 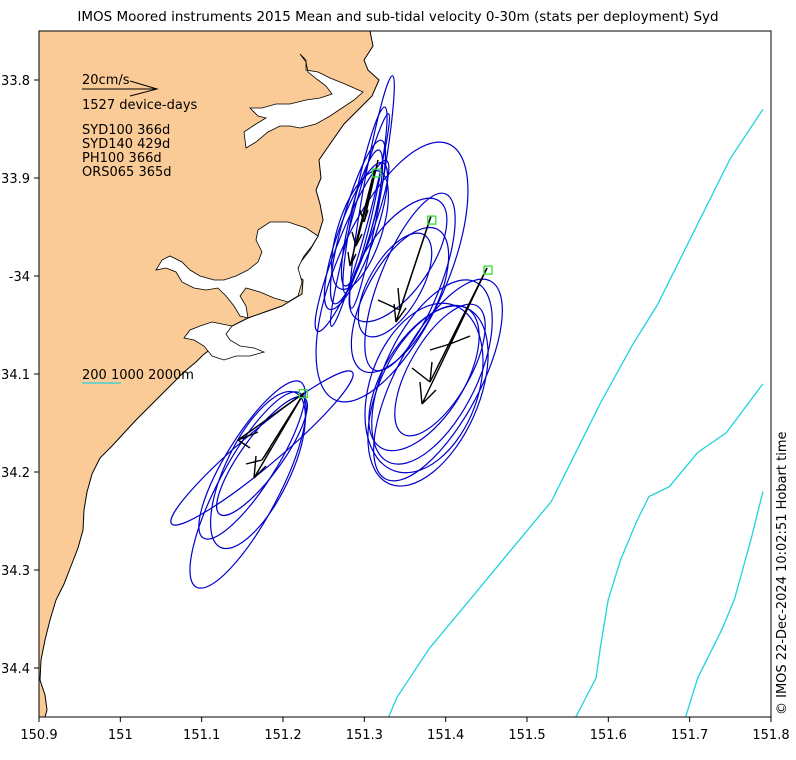 I want to click on isobath-2000m, so click(x=724, y=604).